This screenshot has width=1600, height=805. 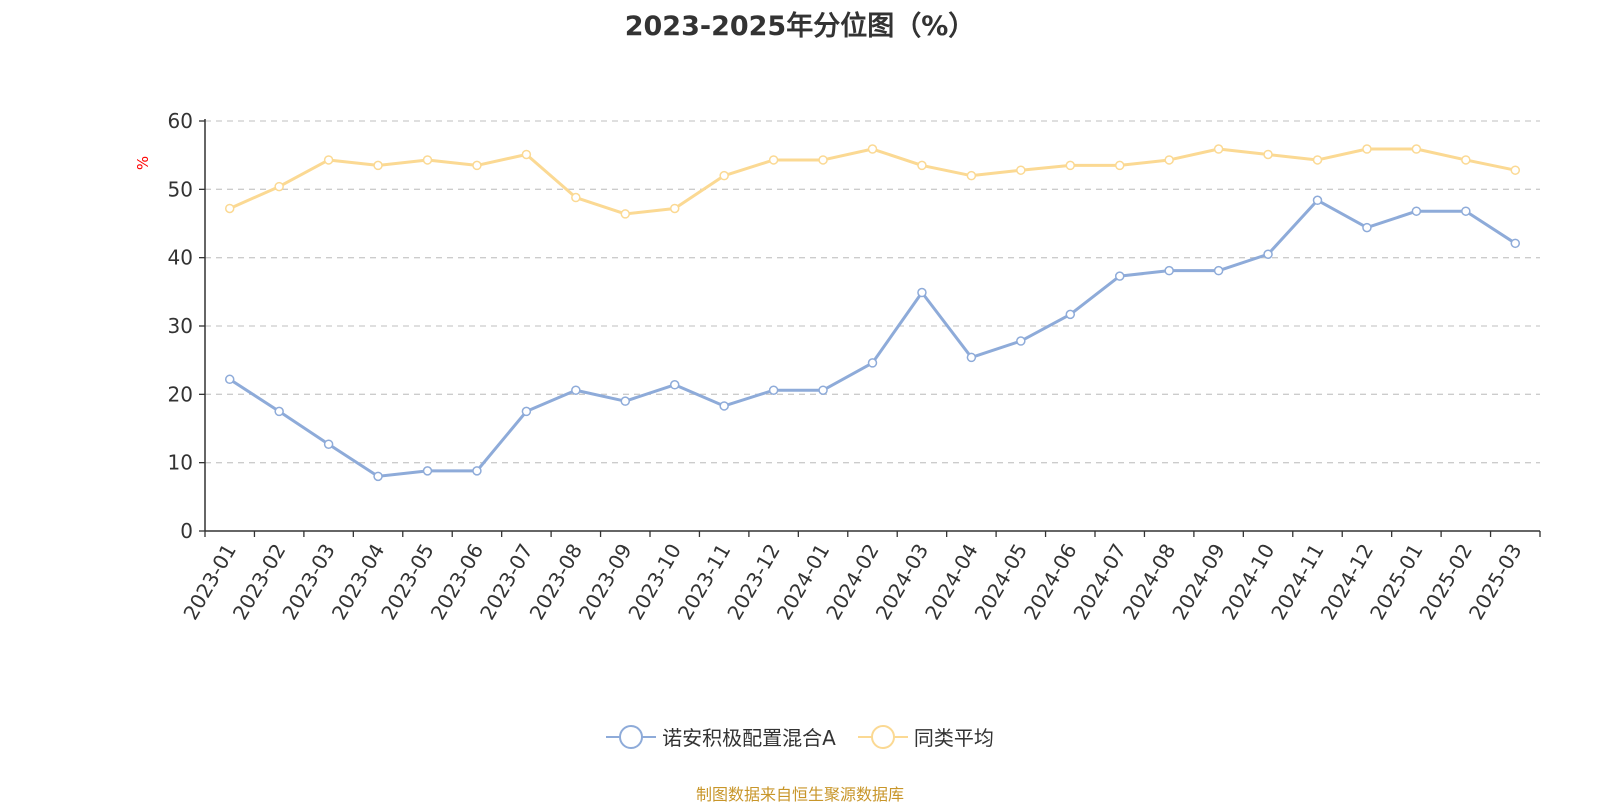 What do you see at coordinates (180, 189) in the screenshot?
I see `y-tick-label-5: 50` at bounding box center [180, 189].